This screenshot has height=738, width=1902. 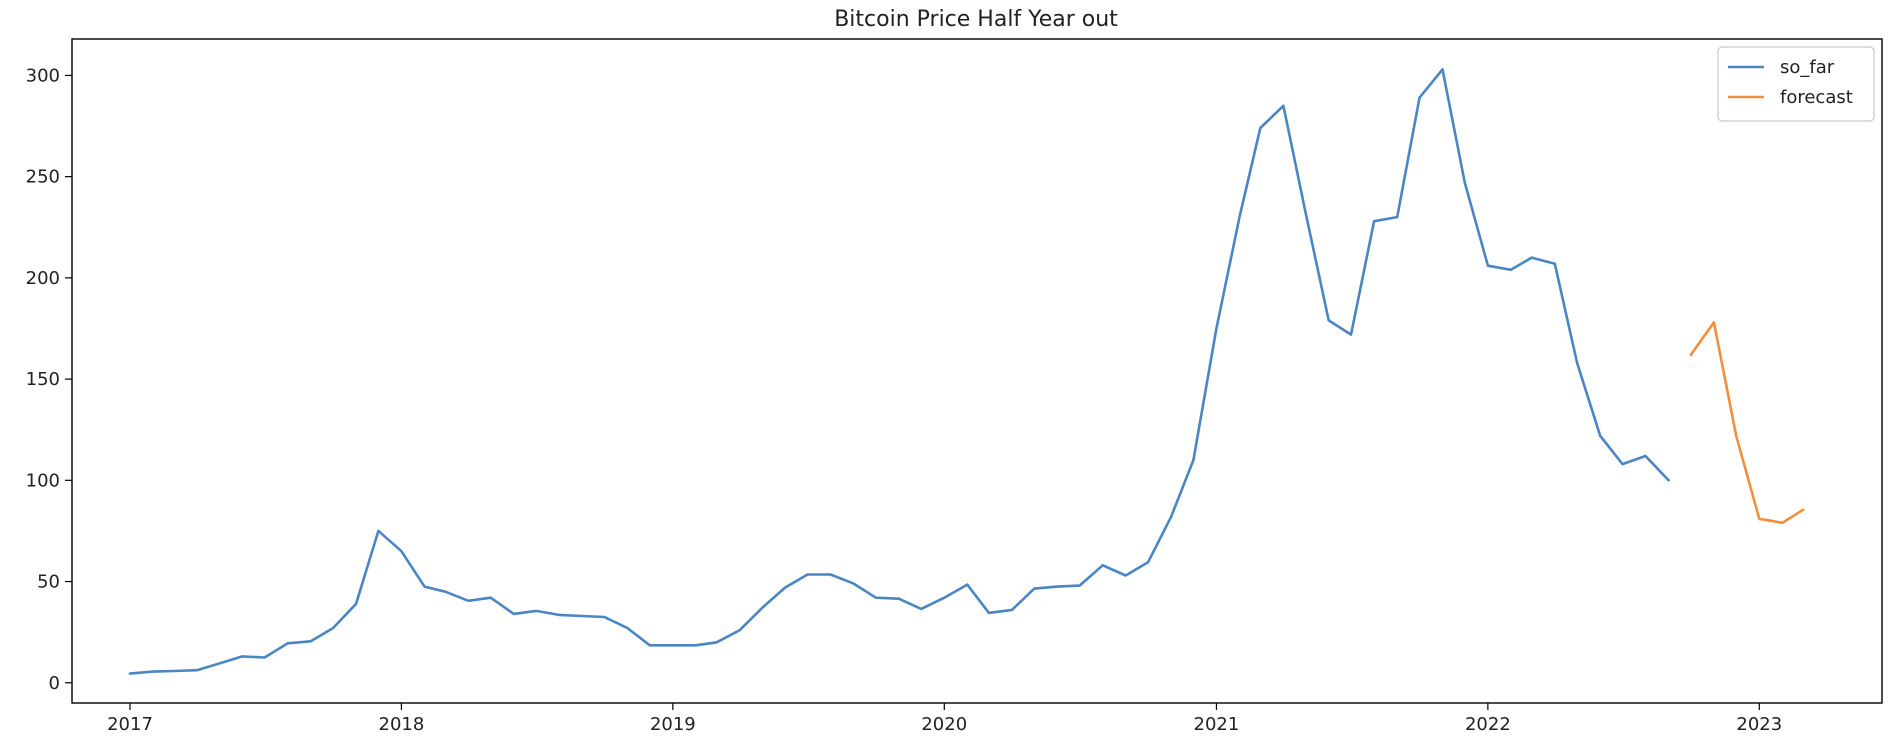 What do you see at coordinates (43, 75) in the screenshot?
I see `y-tick-label: 300` at bounding box center [43, 75].